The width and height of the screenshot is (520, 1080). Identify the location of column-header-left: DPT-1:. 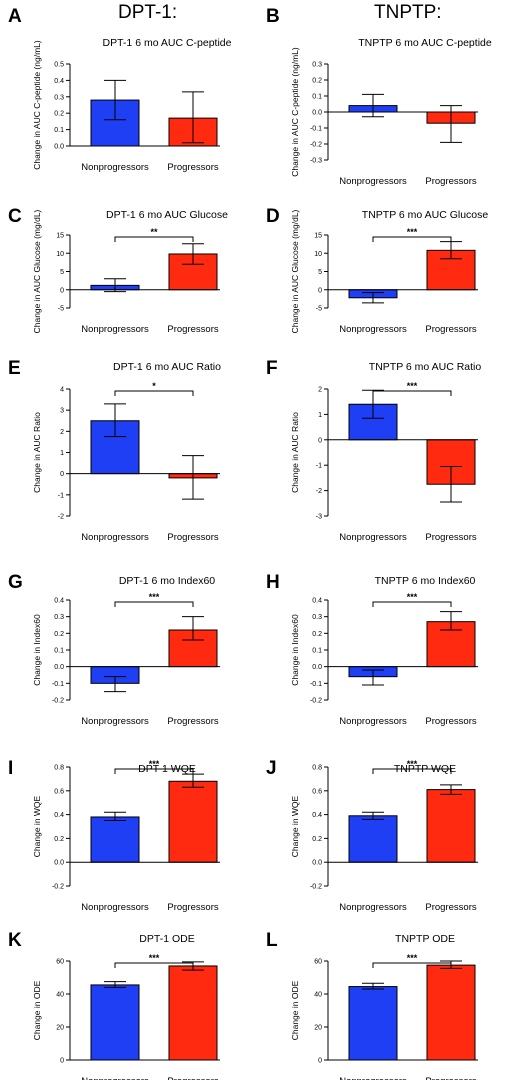
(148, 12).